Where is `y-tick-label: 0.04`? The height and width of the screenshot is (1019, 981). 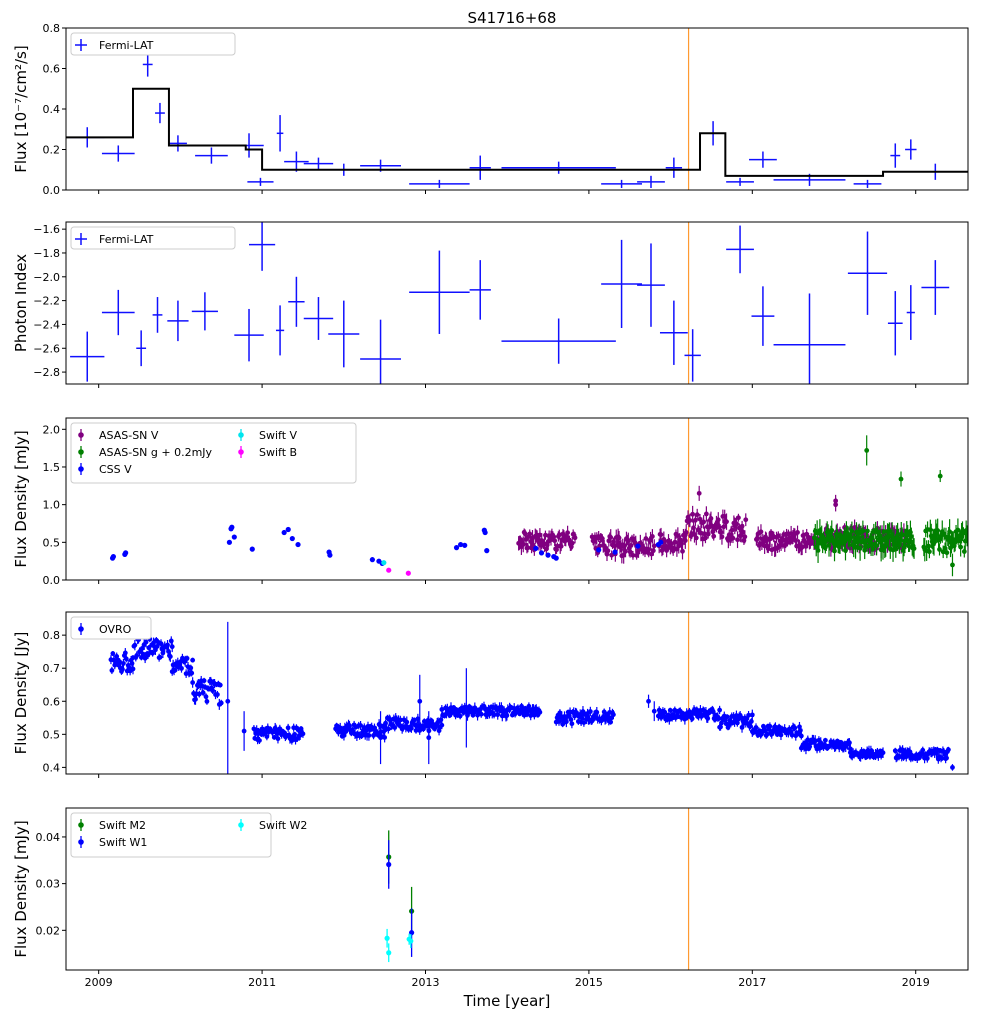
y-tick-label: 0.04 is located at coordinates (48, 837).